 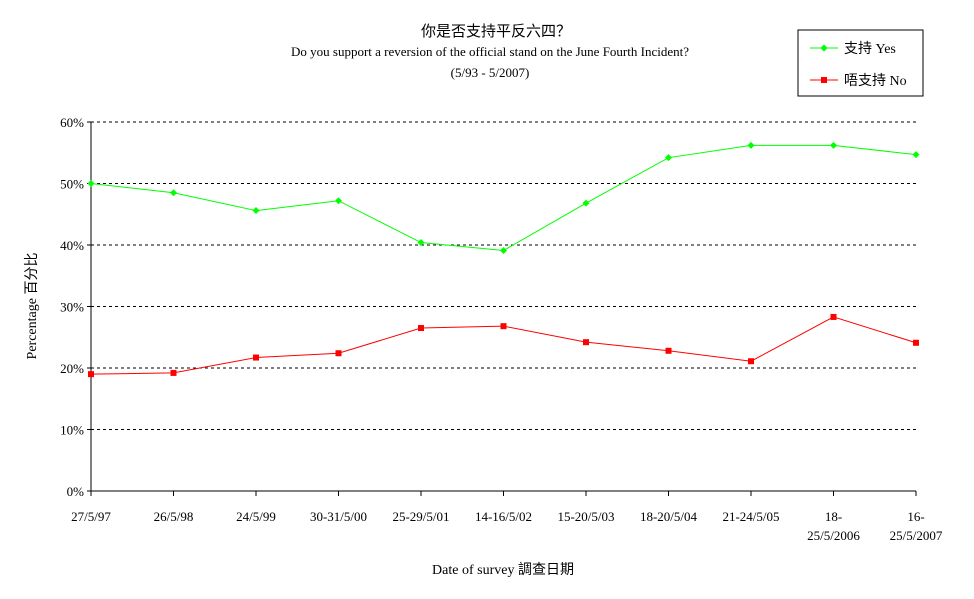 What do you see at coordinates (420, 516) in the screenshot?
I see `x-tick-label: 25-29/5/01` at bounding box center [420, 516].